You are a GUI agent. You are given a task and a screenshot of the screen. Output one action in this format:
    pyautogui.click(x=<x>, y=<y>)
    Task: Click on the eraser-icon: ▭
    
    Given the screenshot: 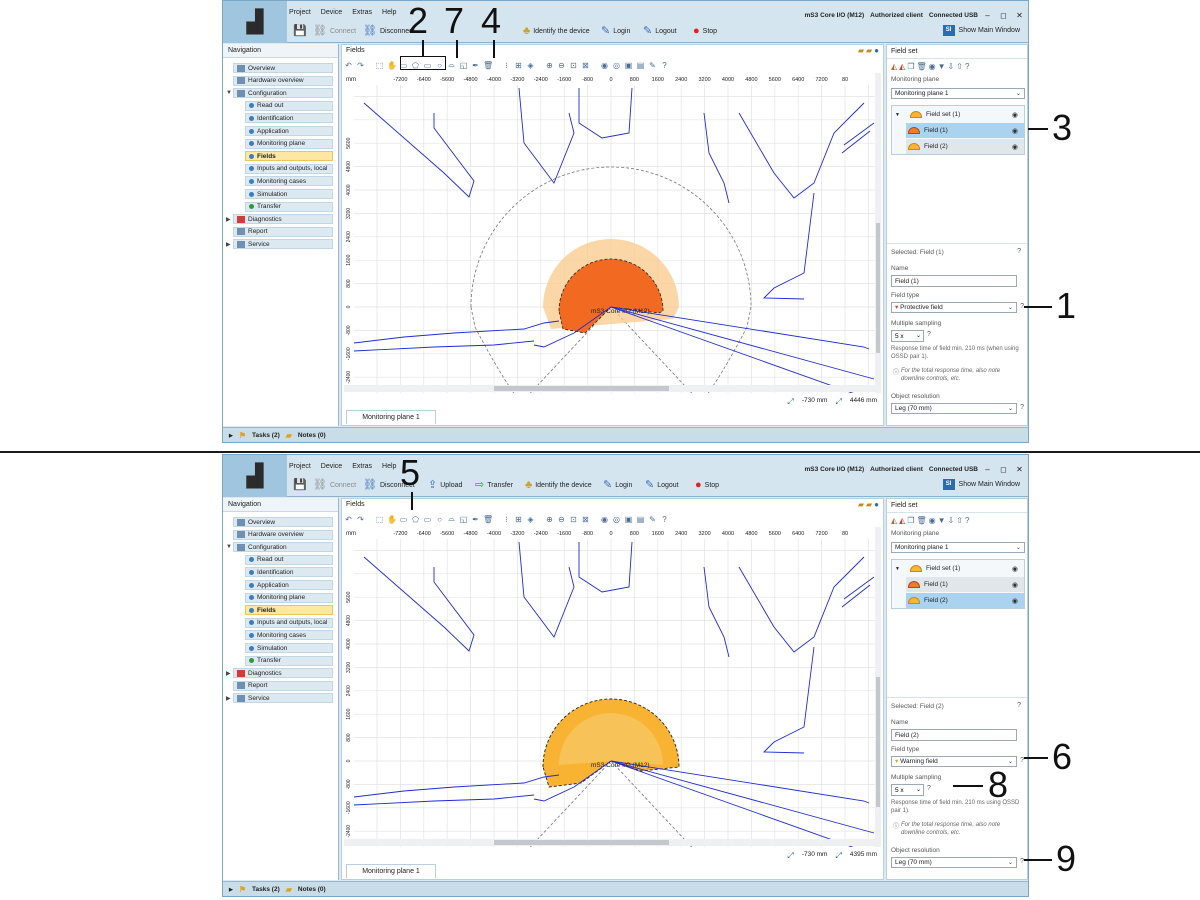 What is the action you would take?
    pyautogui.click(x=403, y=519)
    